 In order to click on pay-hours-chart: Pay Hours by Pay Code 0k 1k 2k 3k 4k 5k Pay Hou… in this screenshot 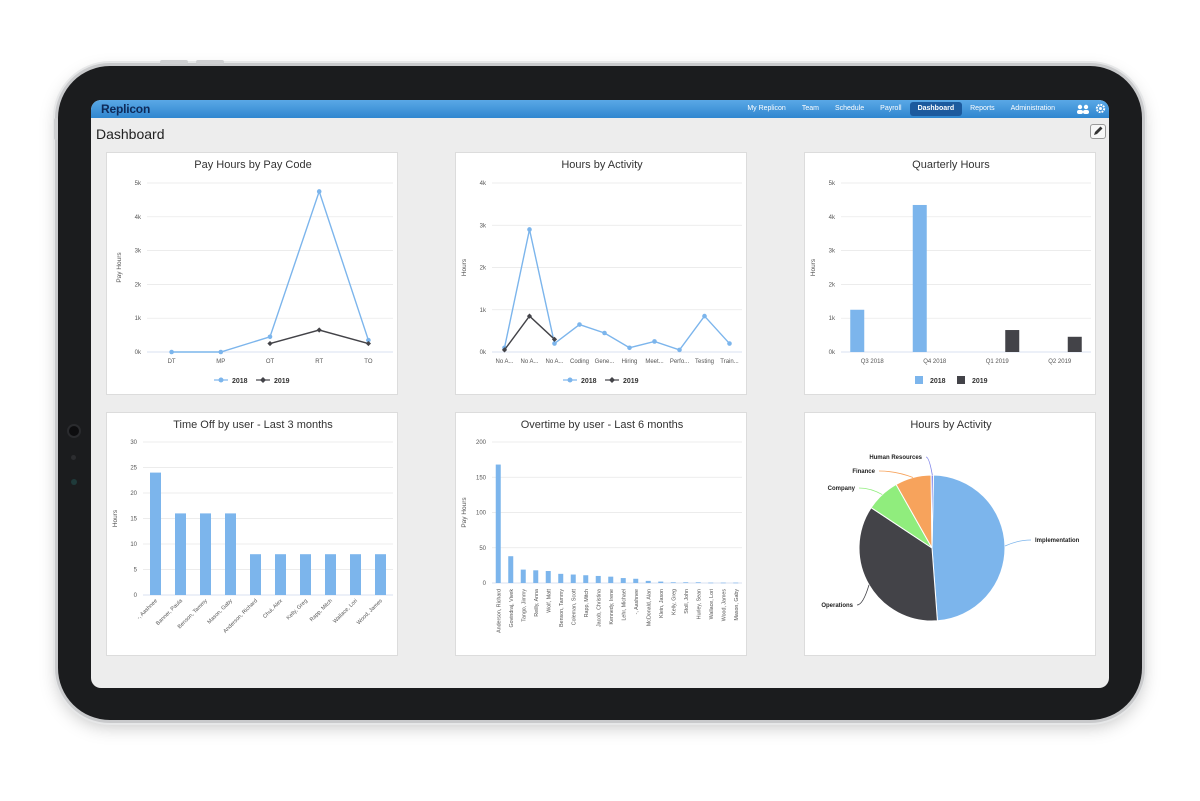, I will do `click(254, 272)`.